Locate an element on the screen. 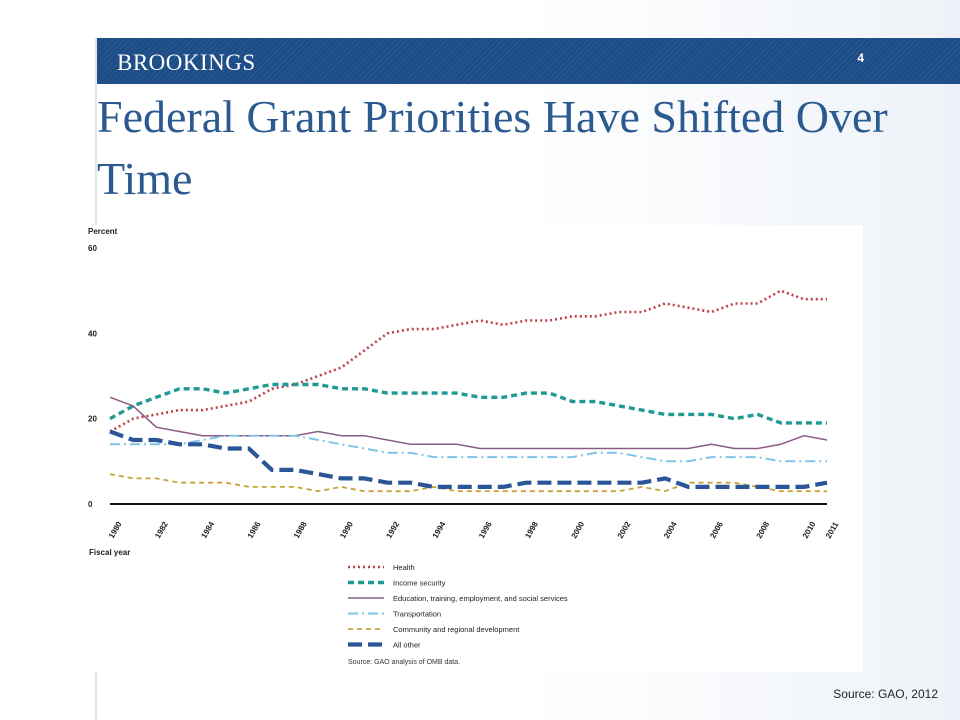 Image resolution: width=960 pixels, height=720 pixels. y-tick-label: 60 is located at coordinates (92, 248).